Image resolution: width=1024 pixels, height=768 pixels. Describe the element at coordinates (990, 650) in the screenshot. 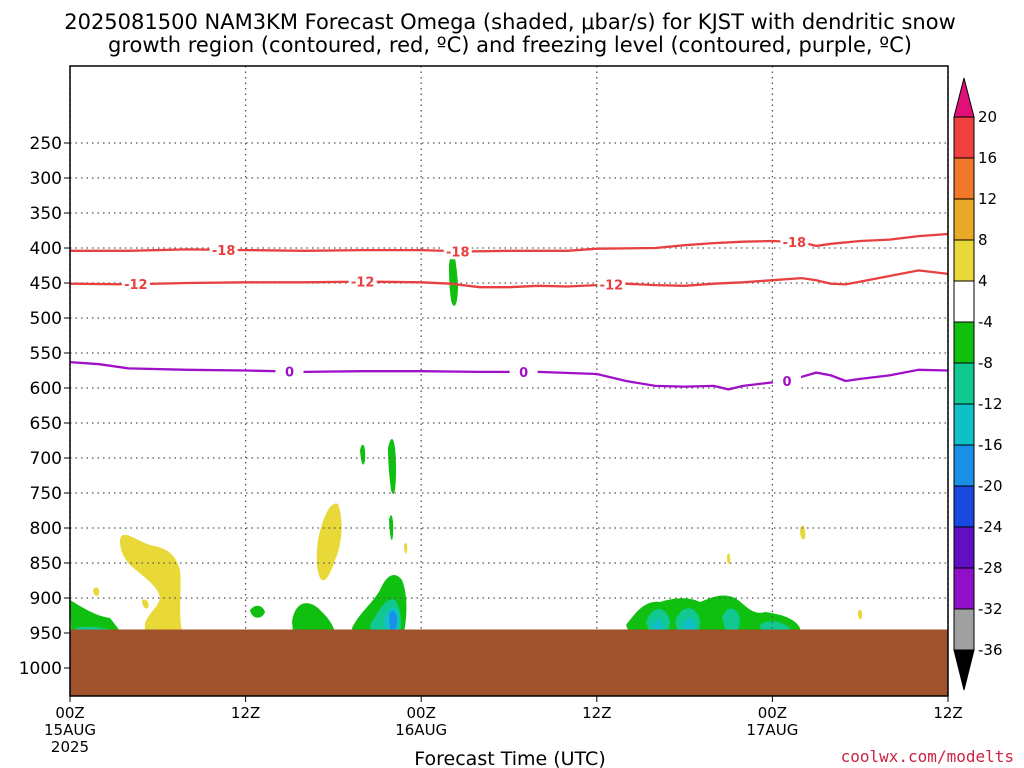

I see `colorbar-tick-label: -36` at that location.